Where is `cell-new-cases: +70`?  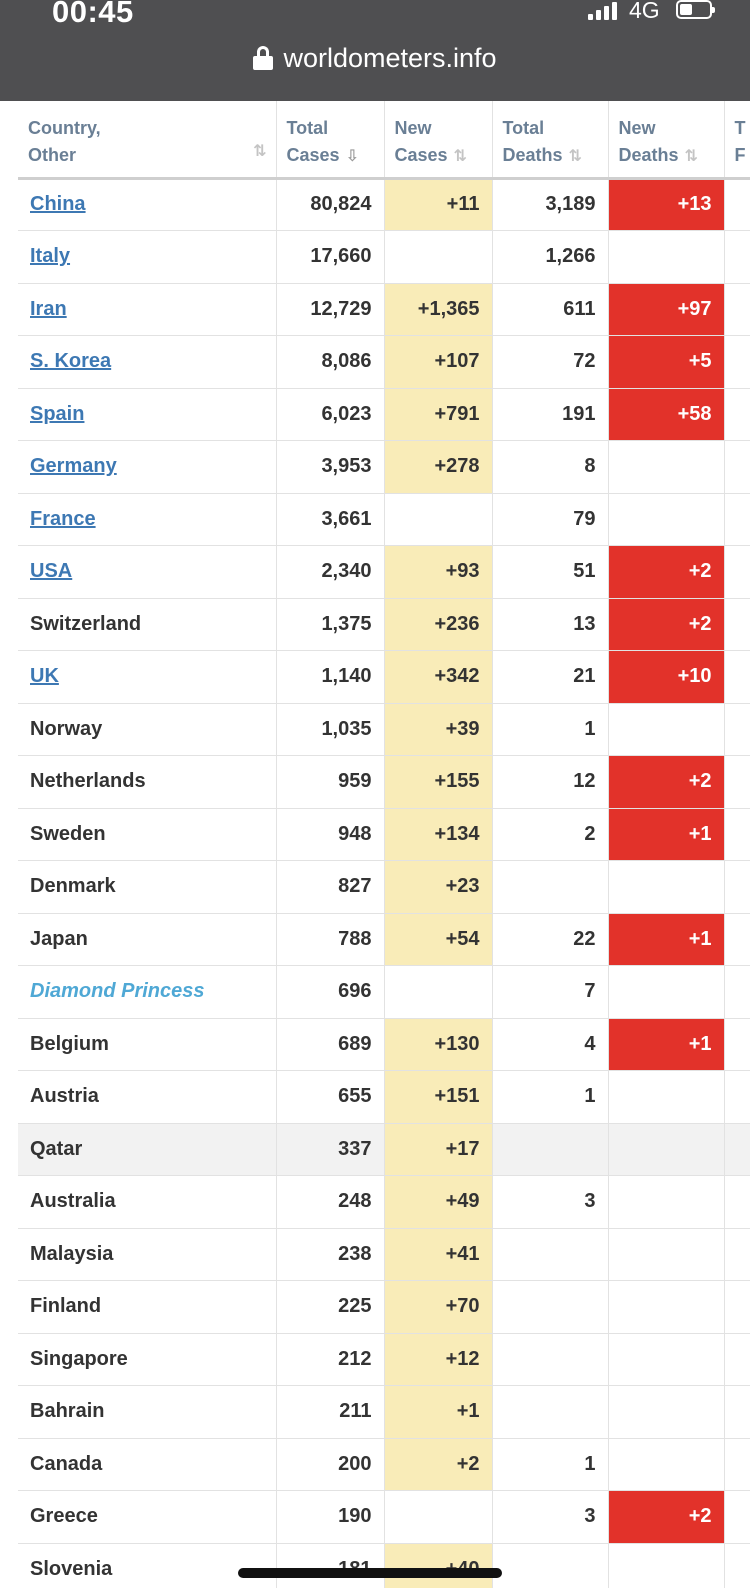 cell-new-cases: +70 is located at coordinates (438, 1307).